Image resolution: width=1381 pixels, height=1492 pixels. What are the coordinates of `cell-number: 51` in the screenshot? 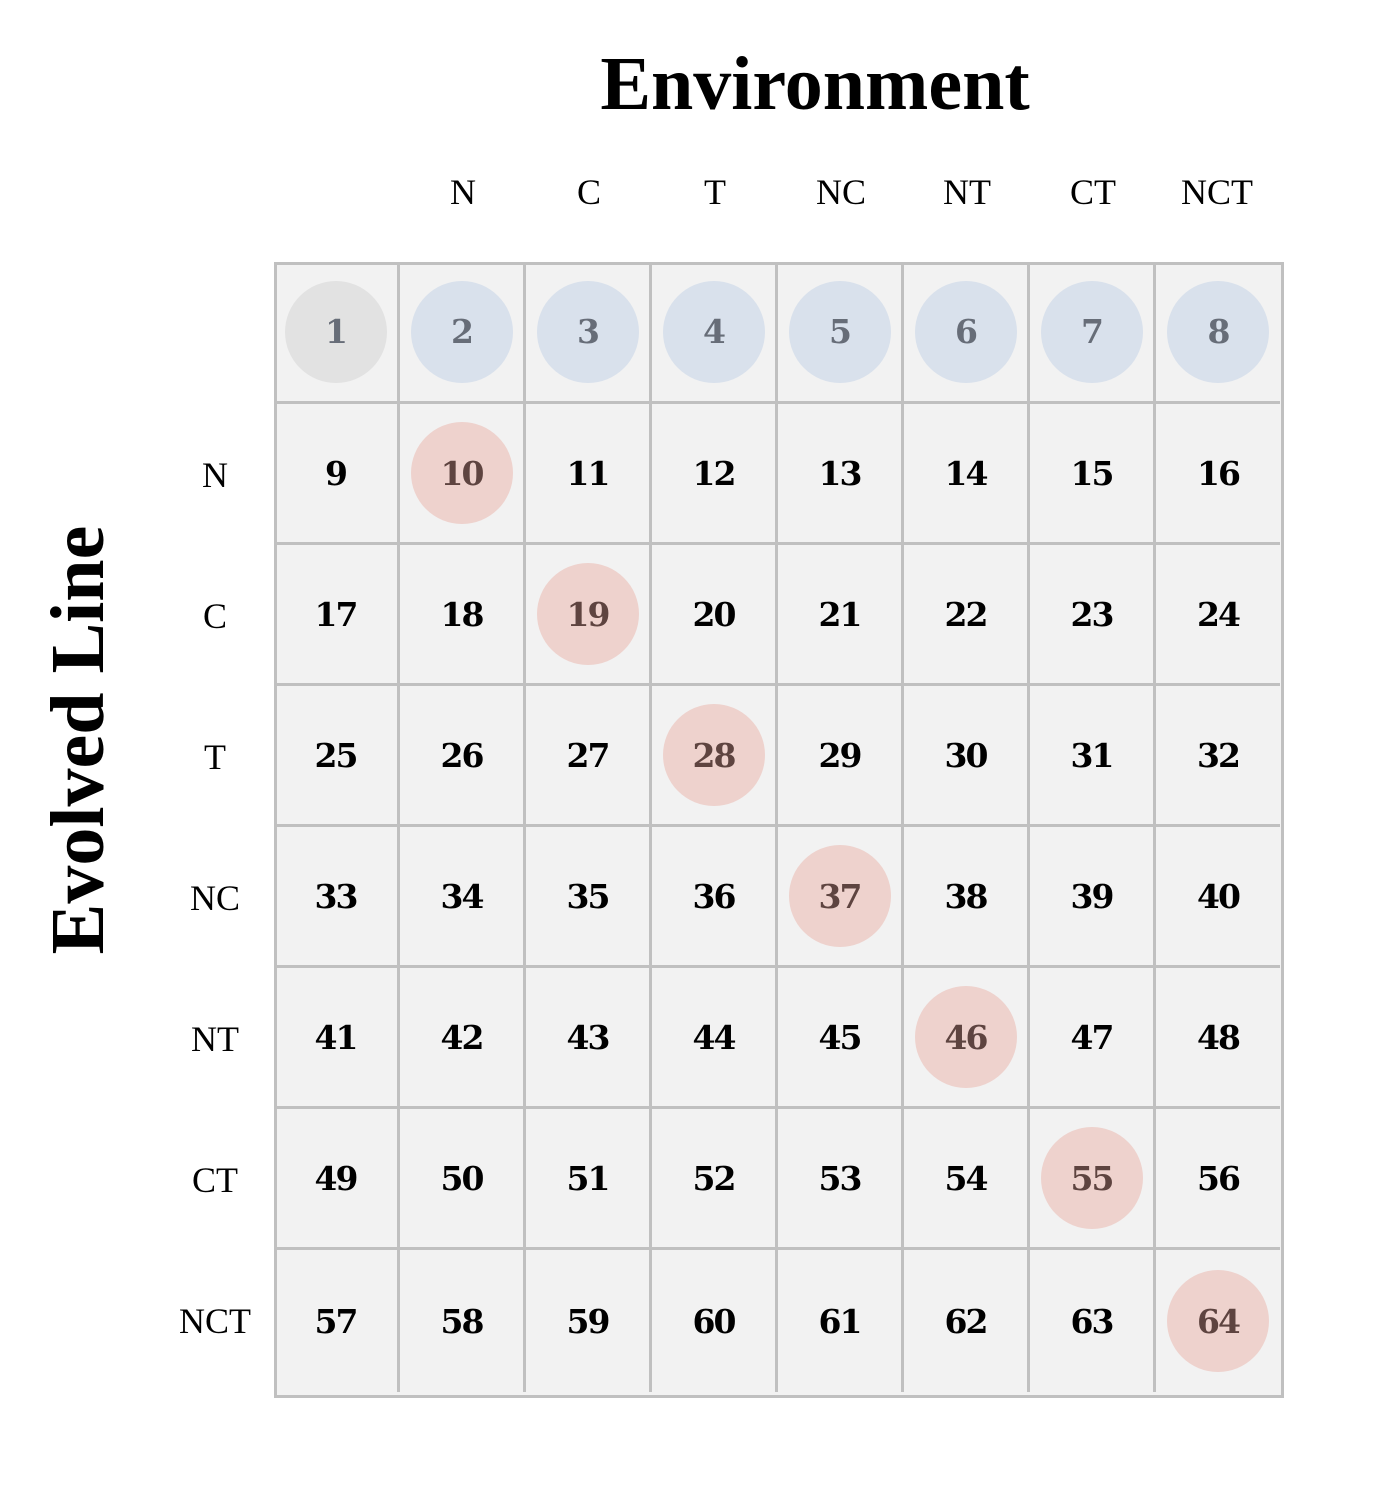 It's located at (588, 1178).